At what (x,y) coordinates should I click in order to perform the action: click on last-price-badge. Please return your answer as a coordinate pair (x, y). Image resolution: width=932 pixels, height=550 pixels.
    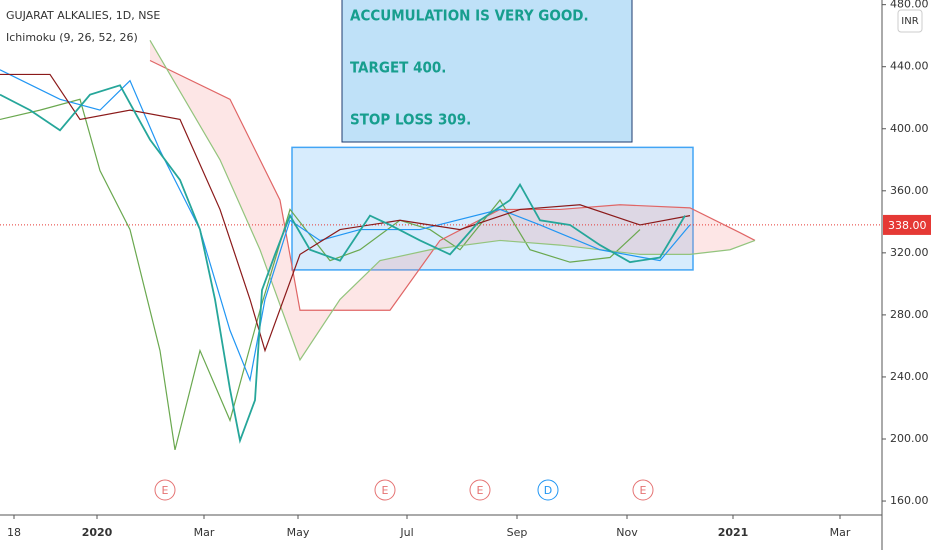
    Looking at the image, I should click on (907, 224).